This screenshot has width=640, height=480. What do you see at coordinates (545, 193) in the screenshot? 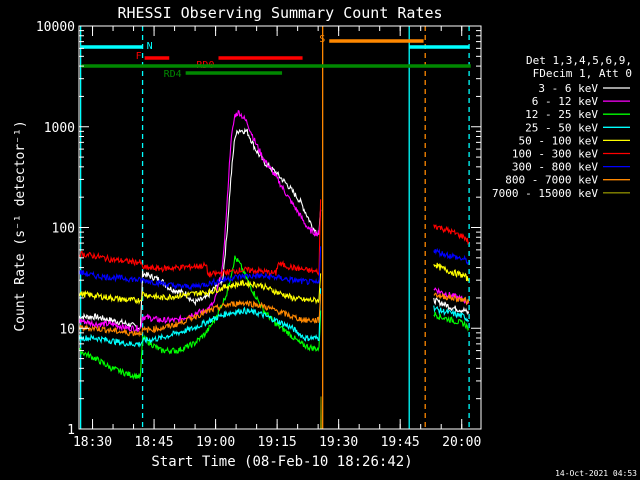
I see `legend-entry-label: 7000 - 15000 keV` at bounding box center [545, 193].